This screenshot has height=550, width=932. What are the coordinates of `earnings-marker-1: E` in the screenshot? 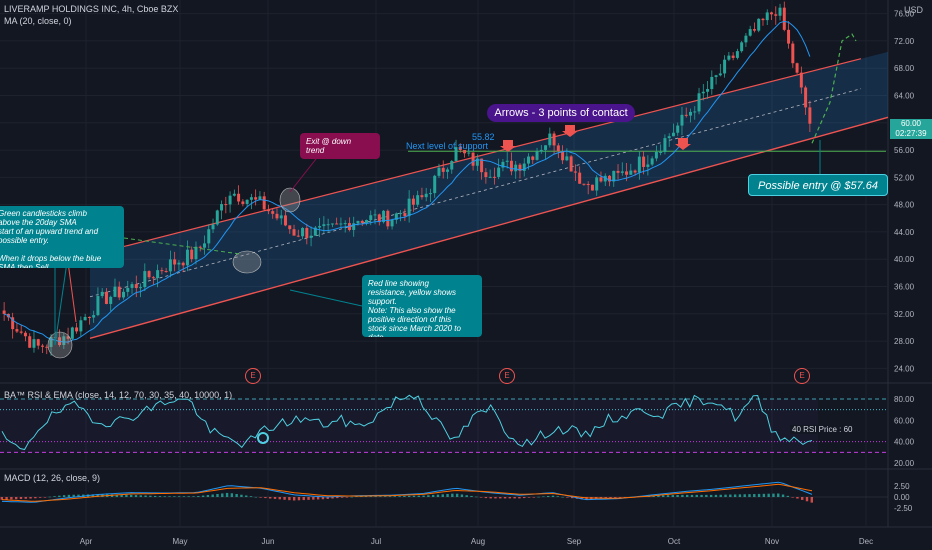 It's located at (253, 376).